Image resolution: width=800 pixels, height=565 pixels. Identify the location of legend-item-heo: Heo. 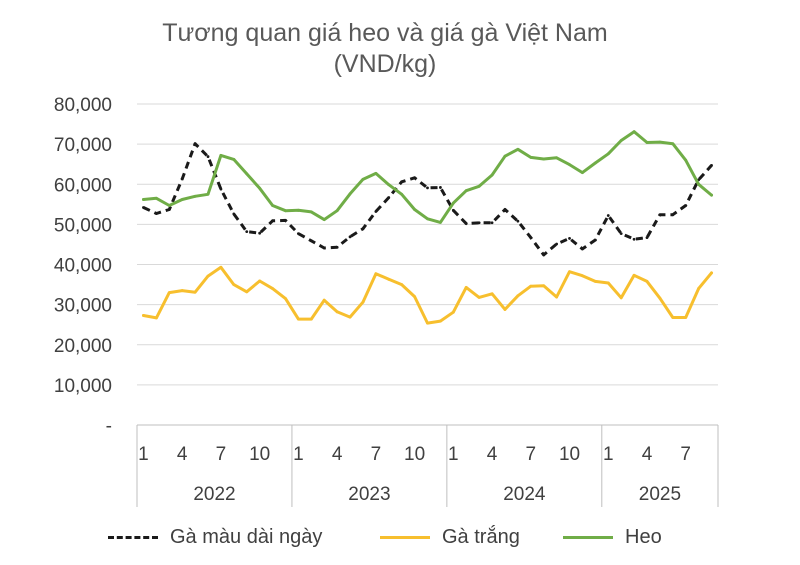
(612, 537).